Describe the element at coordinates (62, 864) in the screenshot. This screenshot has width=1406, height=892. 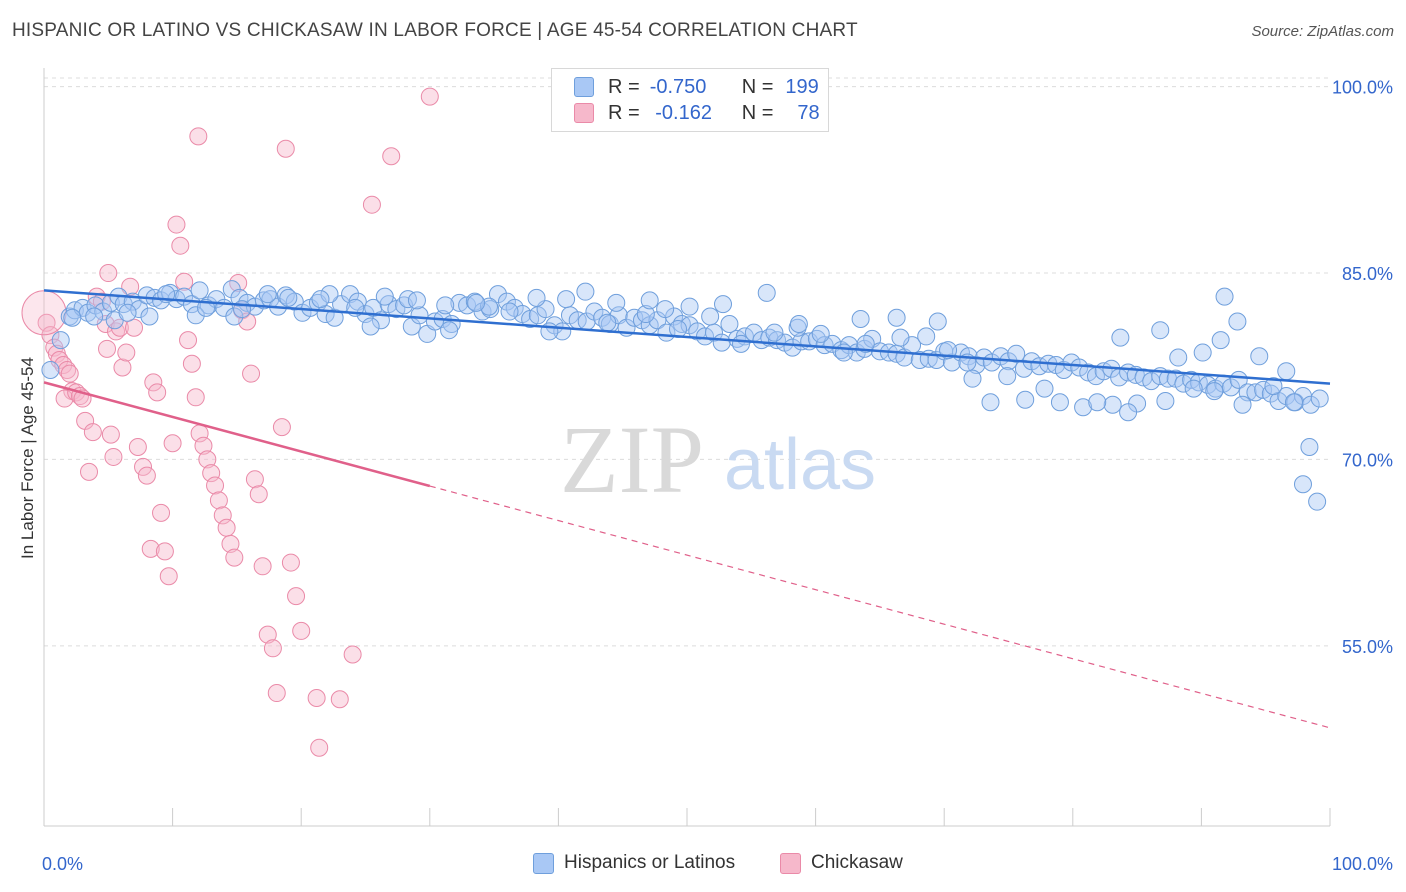
I see `x-tick-label: 0.0%` at that location.